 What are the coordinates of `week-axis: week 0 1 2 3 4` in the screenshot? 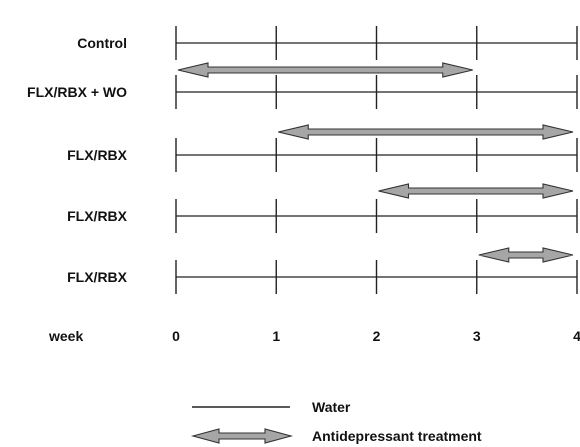 It's located at (314, 336).